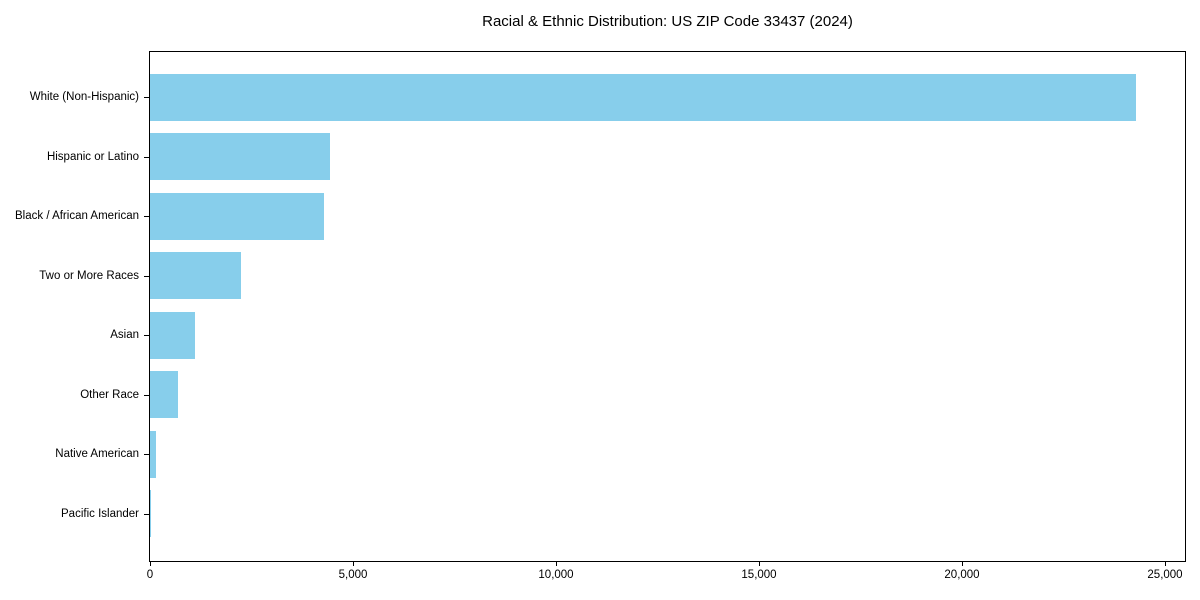 The width and height of the screenshot is (1200, 600). I want to click on y-axis-label: White (Non-Hispanic), so click(84, 97).